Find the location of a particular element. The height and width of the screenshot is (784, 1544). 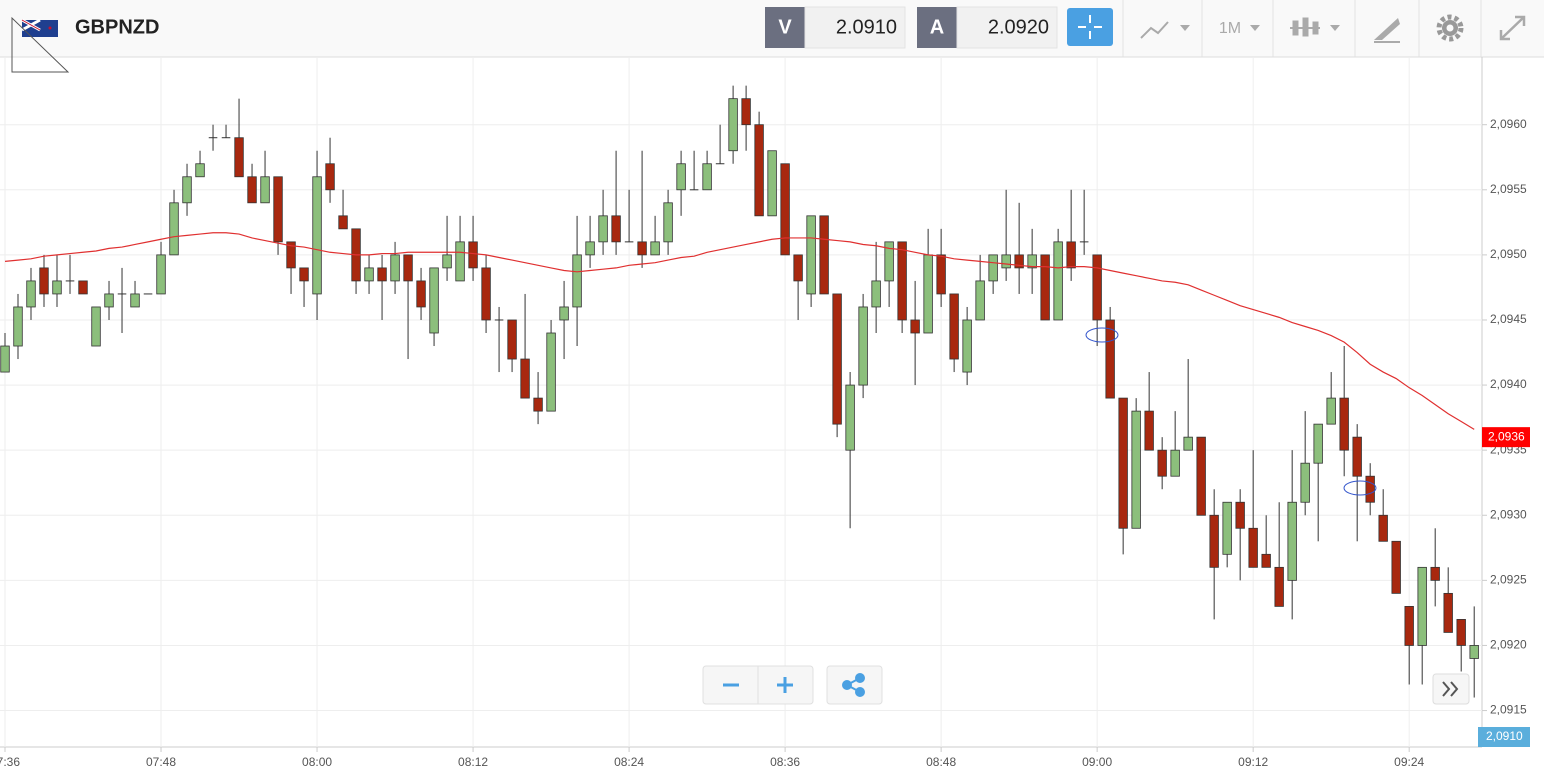

x-tick-label: 08:24 is located at coordinates (629, 762).